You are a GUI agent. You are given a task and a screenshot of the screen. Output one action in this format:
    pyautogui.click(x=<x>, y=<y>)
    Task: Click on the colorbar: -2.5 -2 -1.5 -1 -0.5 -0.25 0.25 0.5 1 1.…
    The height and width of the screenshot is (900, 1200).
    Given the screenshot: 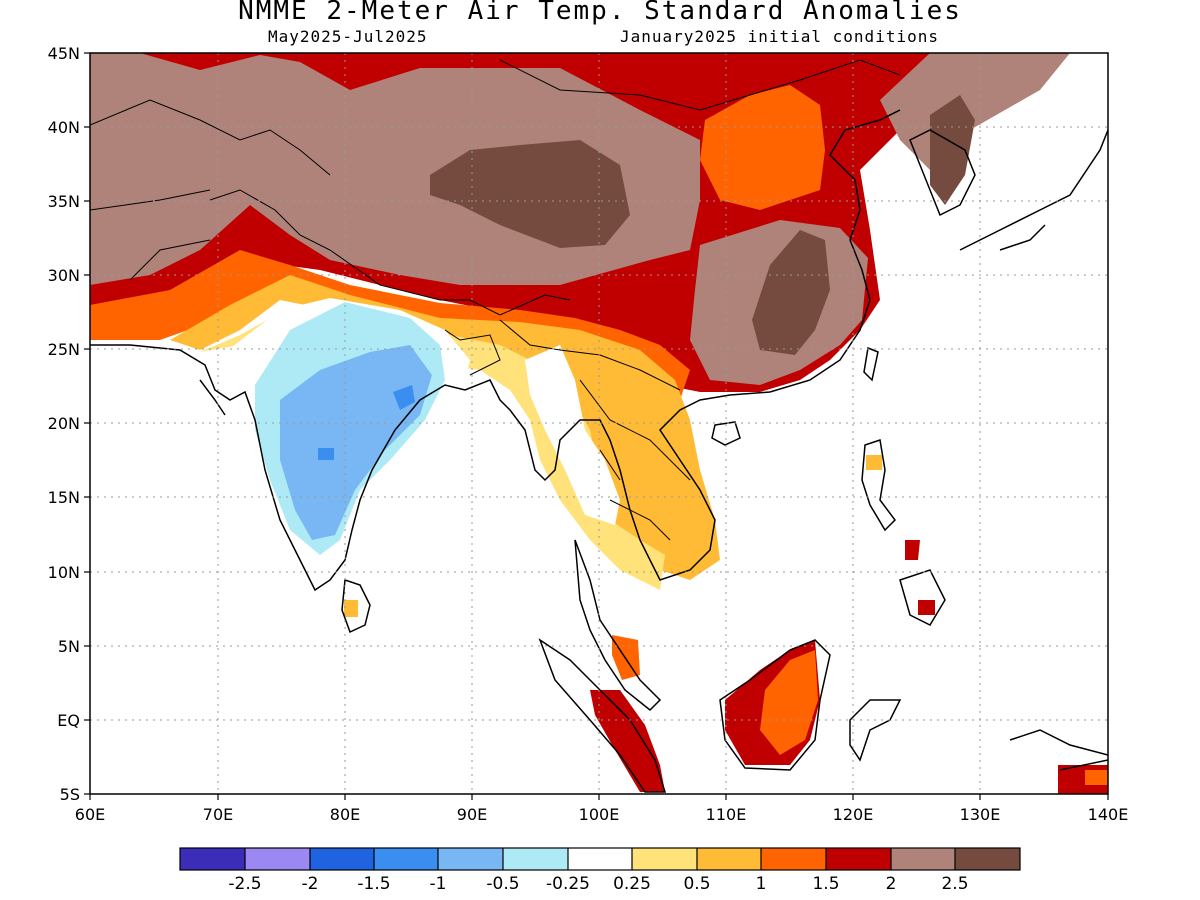 What is the action you would take?
    pyautogui.click(x=600, y=870)
    